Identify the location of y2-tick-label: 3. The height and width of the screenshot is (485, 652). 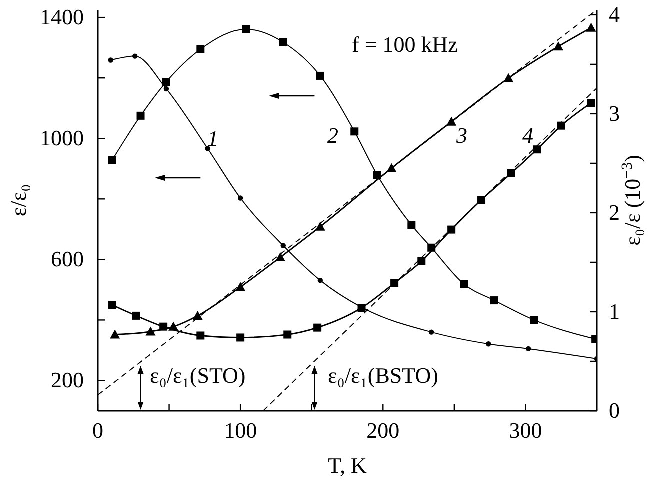
(614, 113).